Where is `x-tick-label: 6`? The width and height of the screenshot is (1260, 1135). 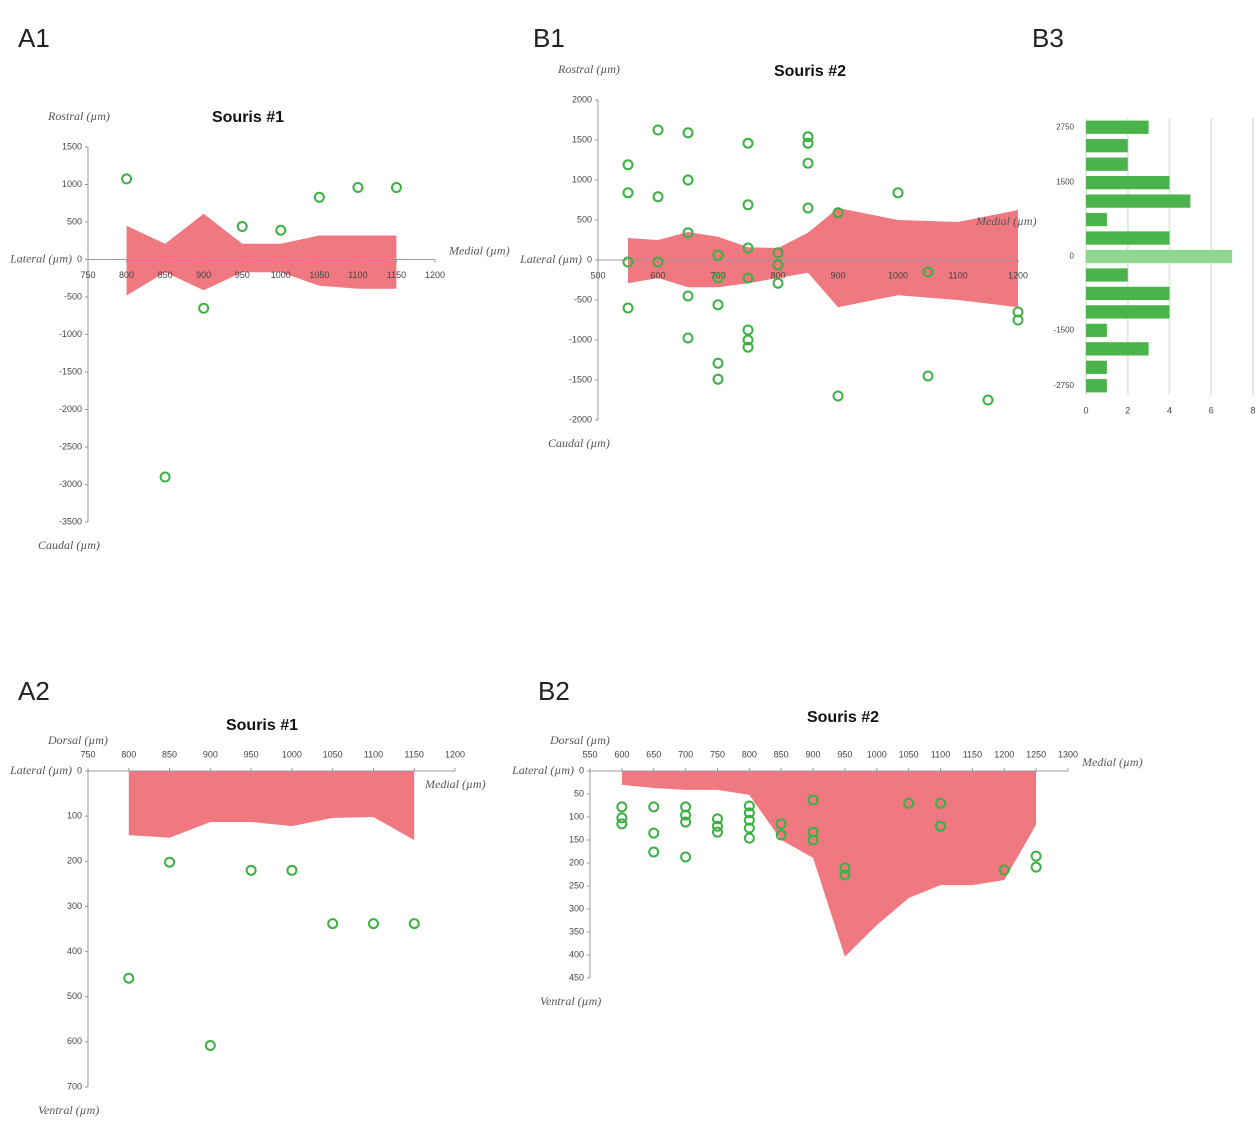
x-tick-label: 6 is located at coordinates (1211, 410).